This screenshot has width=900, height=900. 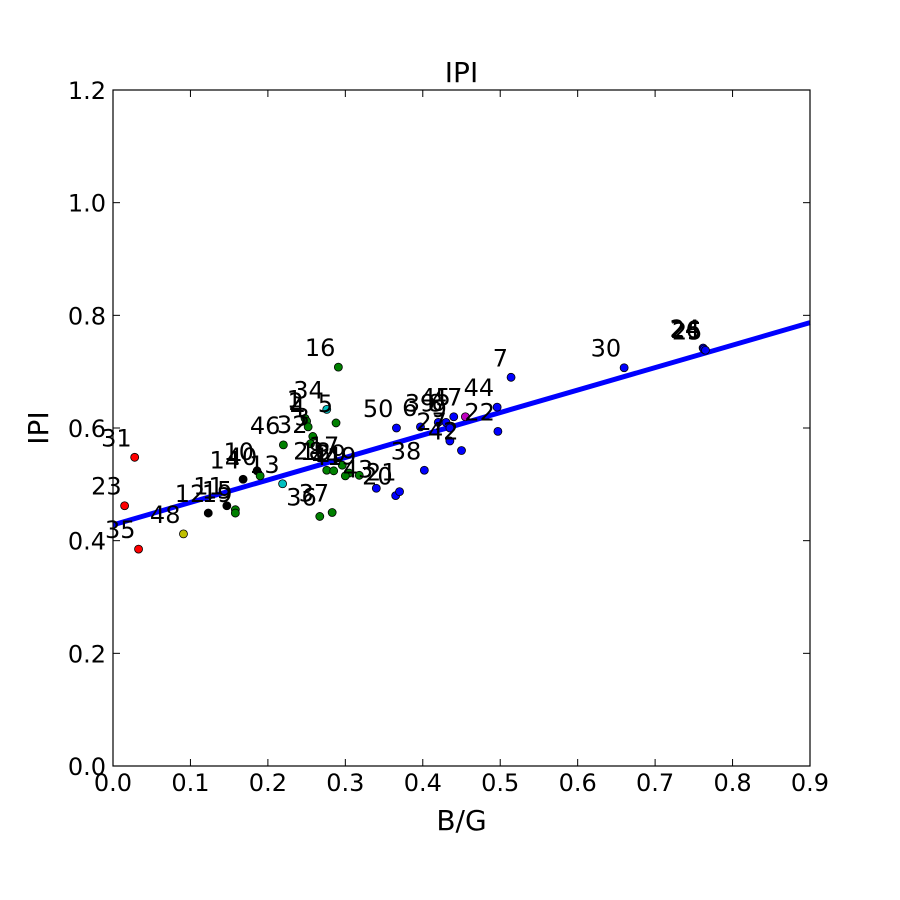 I want to click on point-label: 43, so click(x=358, y=469).